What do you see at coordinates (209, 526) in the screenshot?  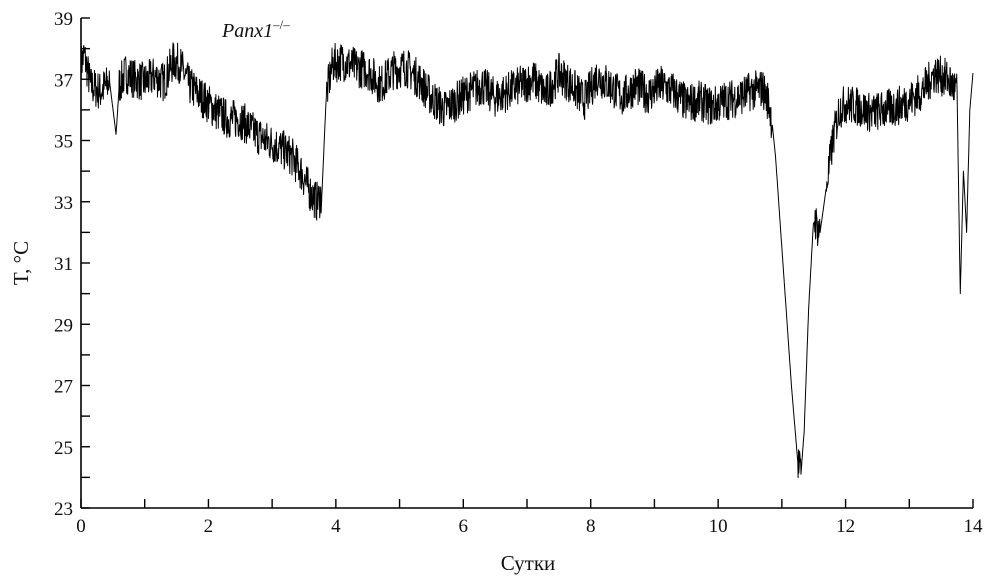 I see `x-tick-label: 2` at bounding box center [209, 526].